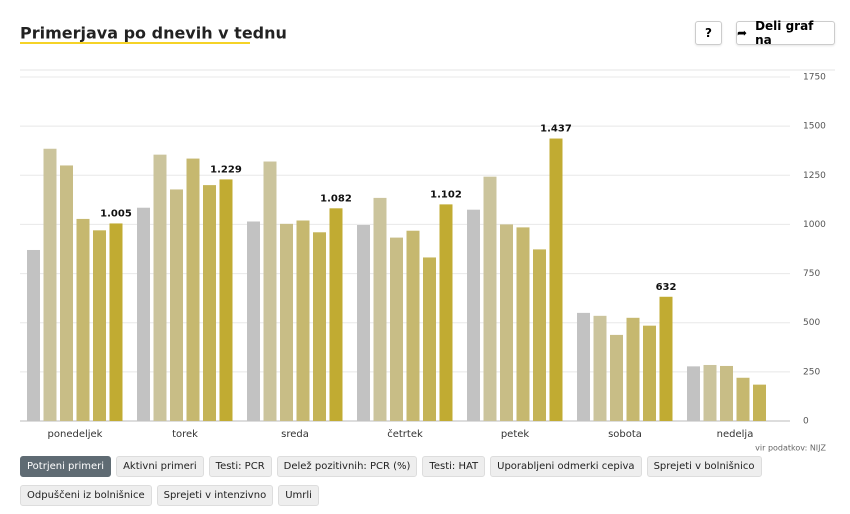  What do you see at coordinates (226, 169) in the screenshot?
I see `value-label: 1.229` at bounding box center [226, 169].